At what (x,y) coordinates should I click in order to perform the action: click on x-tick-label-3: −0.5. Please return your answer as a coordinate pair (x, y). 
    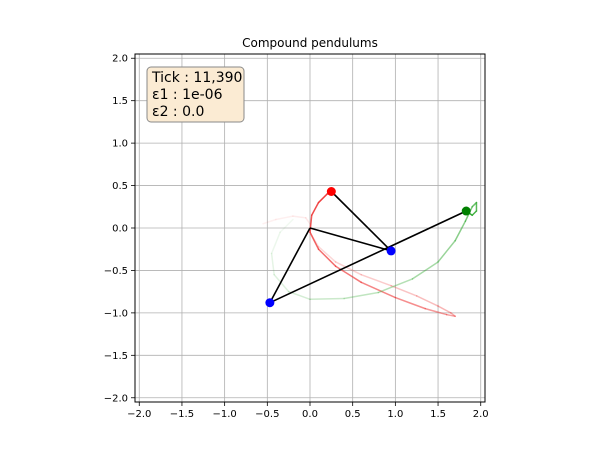
    Looking at the image, I should click on (267, 414).